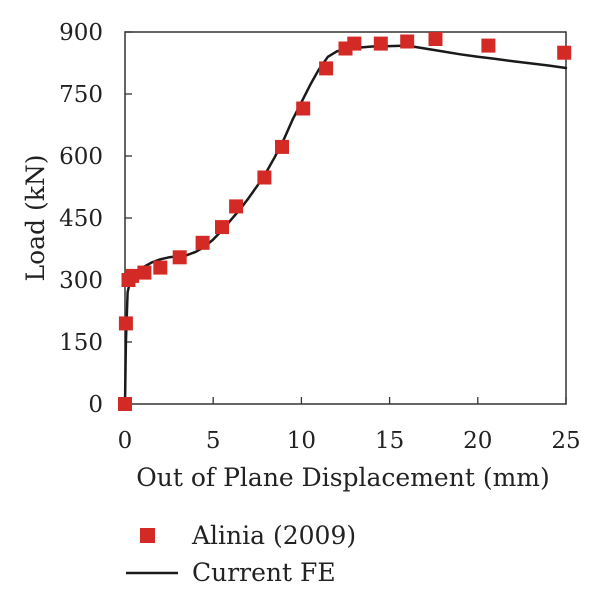  Describe the element at coordinates (147, 535) in the screenshot. I see `legend-marker-alinia` at that location.